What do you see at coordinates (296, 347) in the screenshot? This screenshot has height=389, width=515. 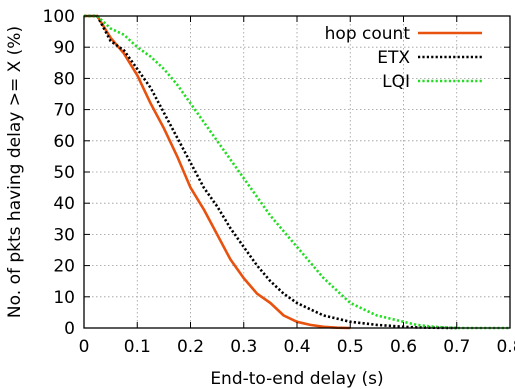 I see `x-tick-label: 0.4` at bounding box center [296, 347].